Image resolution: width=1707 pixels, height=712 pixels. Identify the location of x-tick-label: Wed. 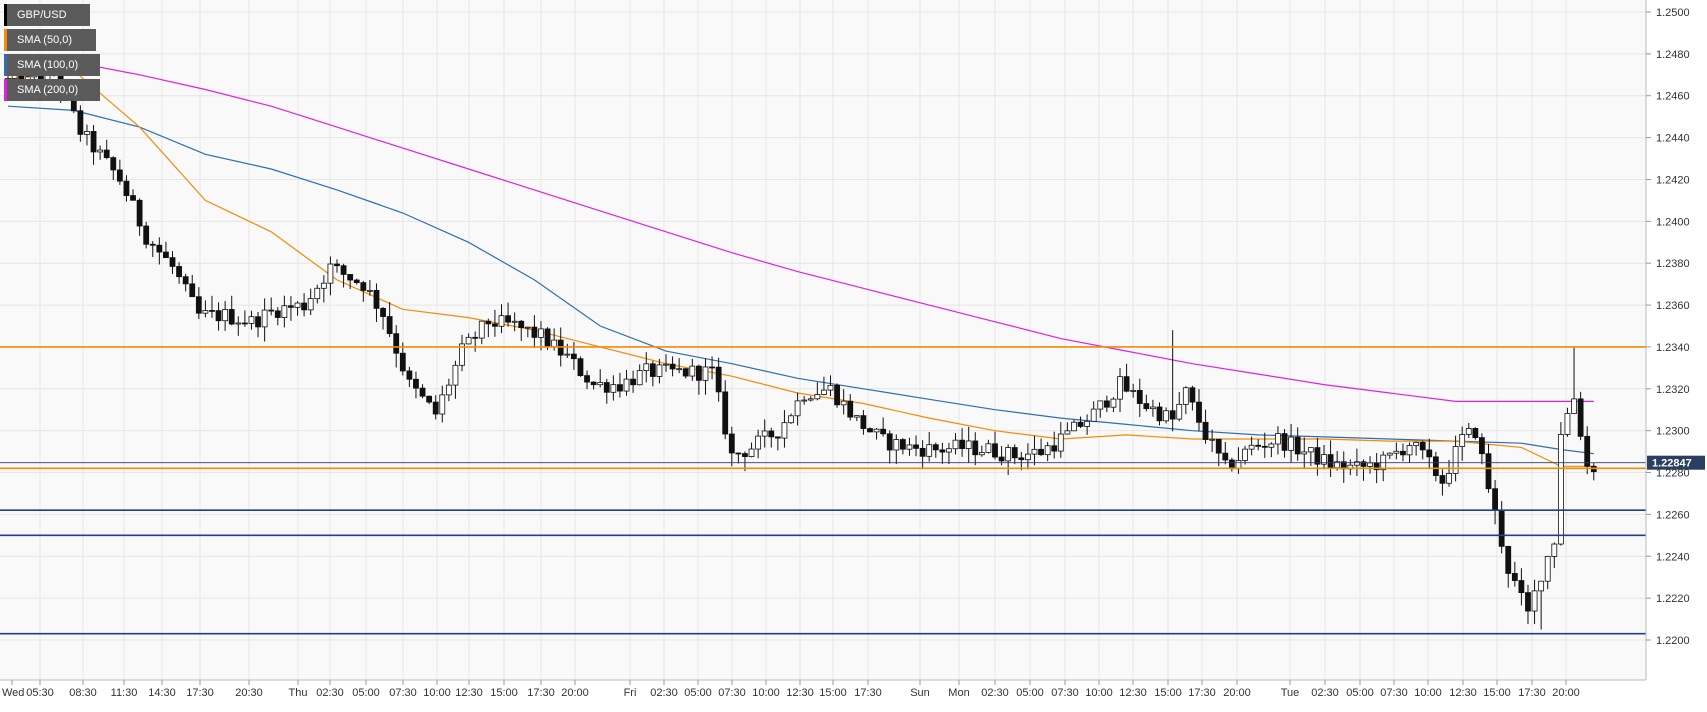
(13, 693).